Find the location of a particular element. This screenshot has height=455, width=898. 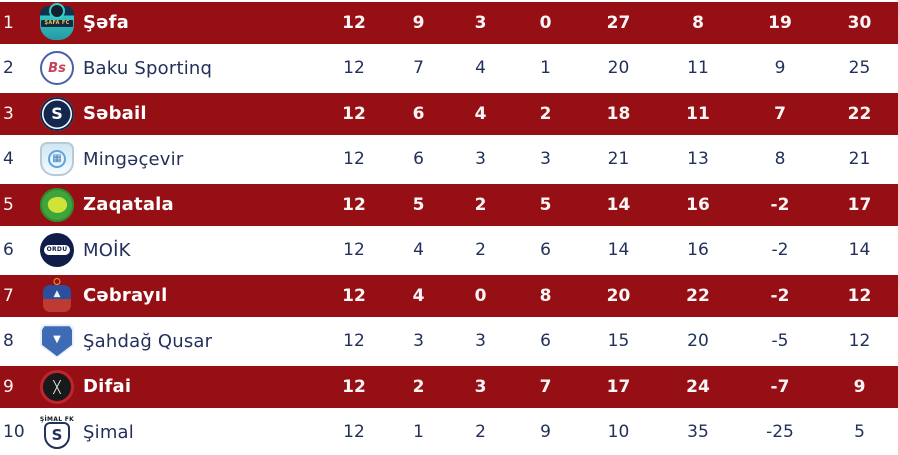

stats-cells: 12 1 2 9 10 35 -25 5 is located at coordinates (609, 432).